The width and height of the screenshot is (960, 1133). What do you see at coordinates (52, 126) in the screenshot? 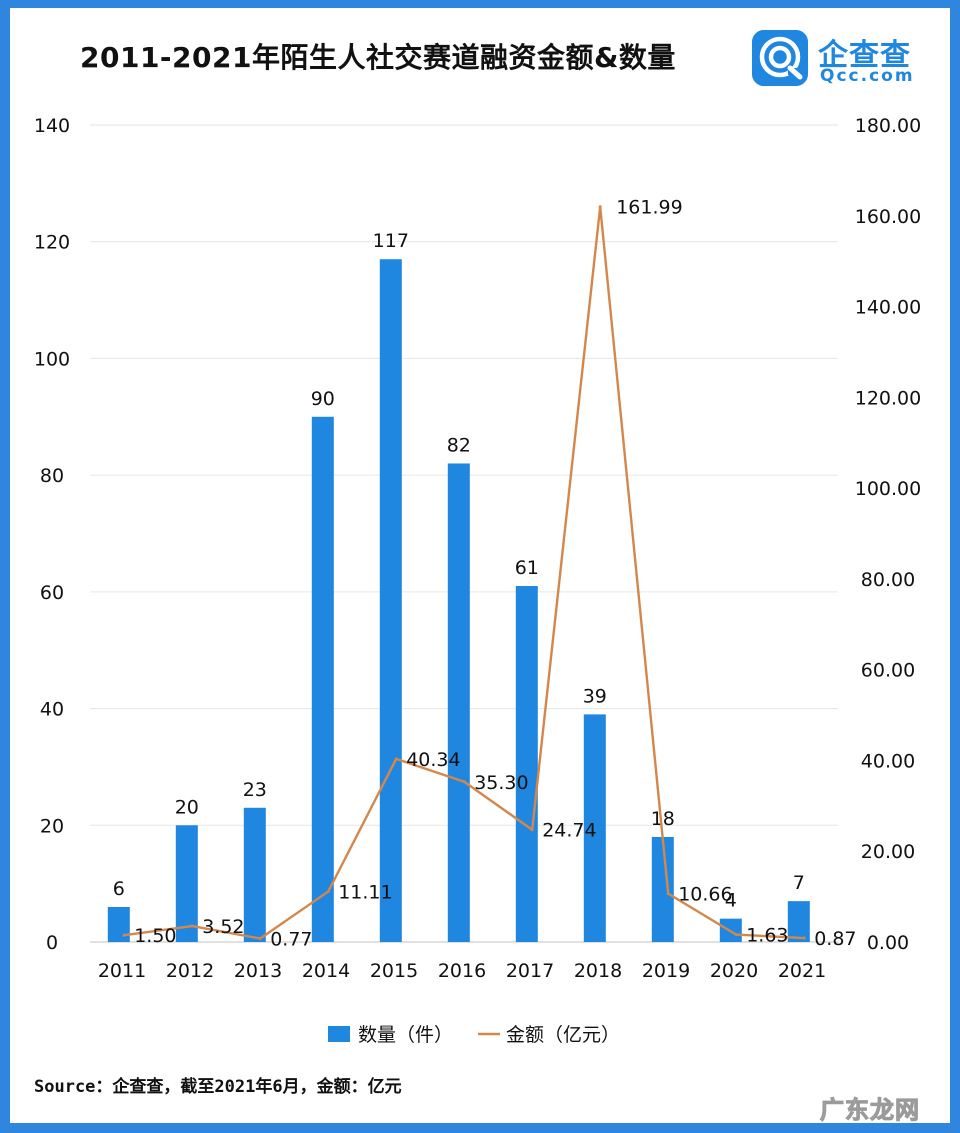
I see `left-axis-tick: 140` at bounding box center [52, 126].